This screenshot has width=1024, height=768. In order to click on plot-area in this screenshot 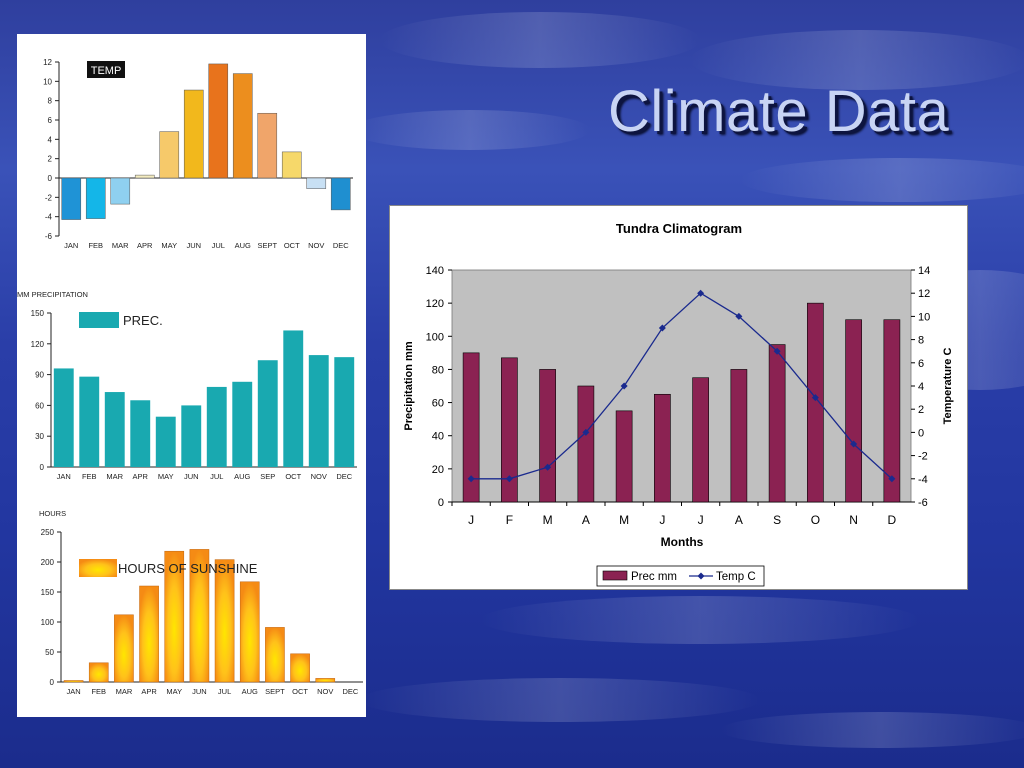, I will do `click(681, 386)`.